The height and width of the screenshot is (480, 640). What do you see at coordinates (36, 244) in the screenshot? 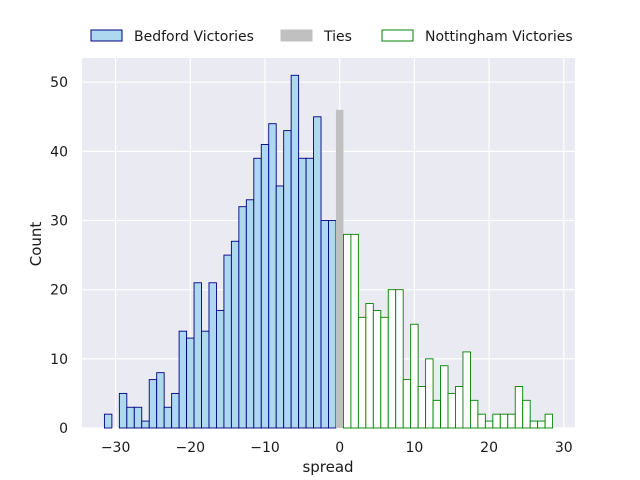
I see `y-axis-label: Count` at bounding box center [36, 244].